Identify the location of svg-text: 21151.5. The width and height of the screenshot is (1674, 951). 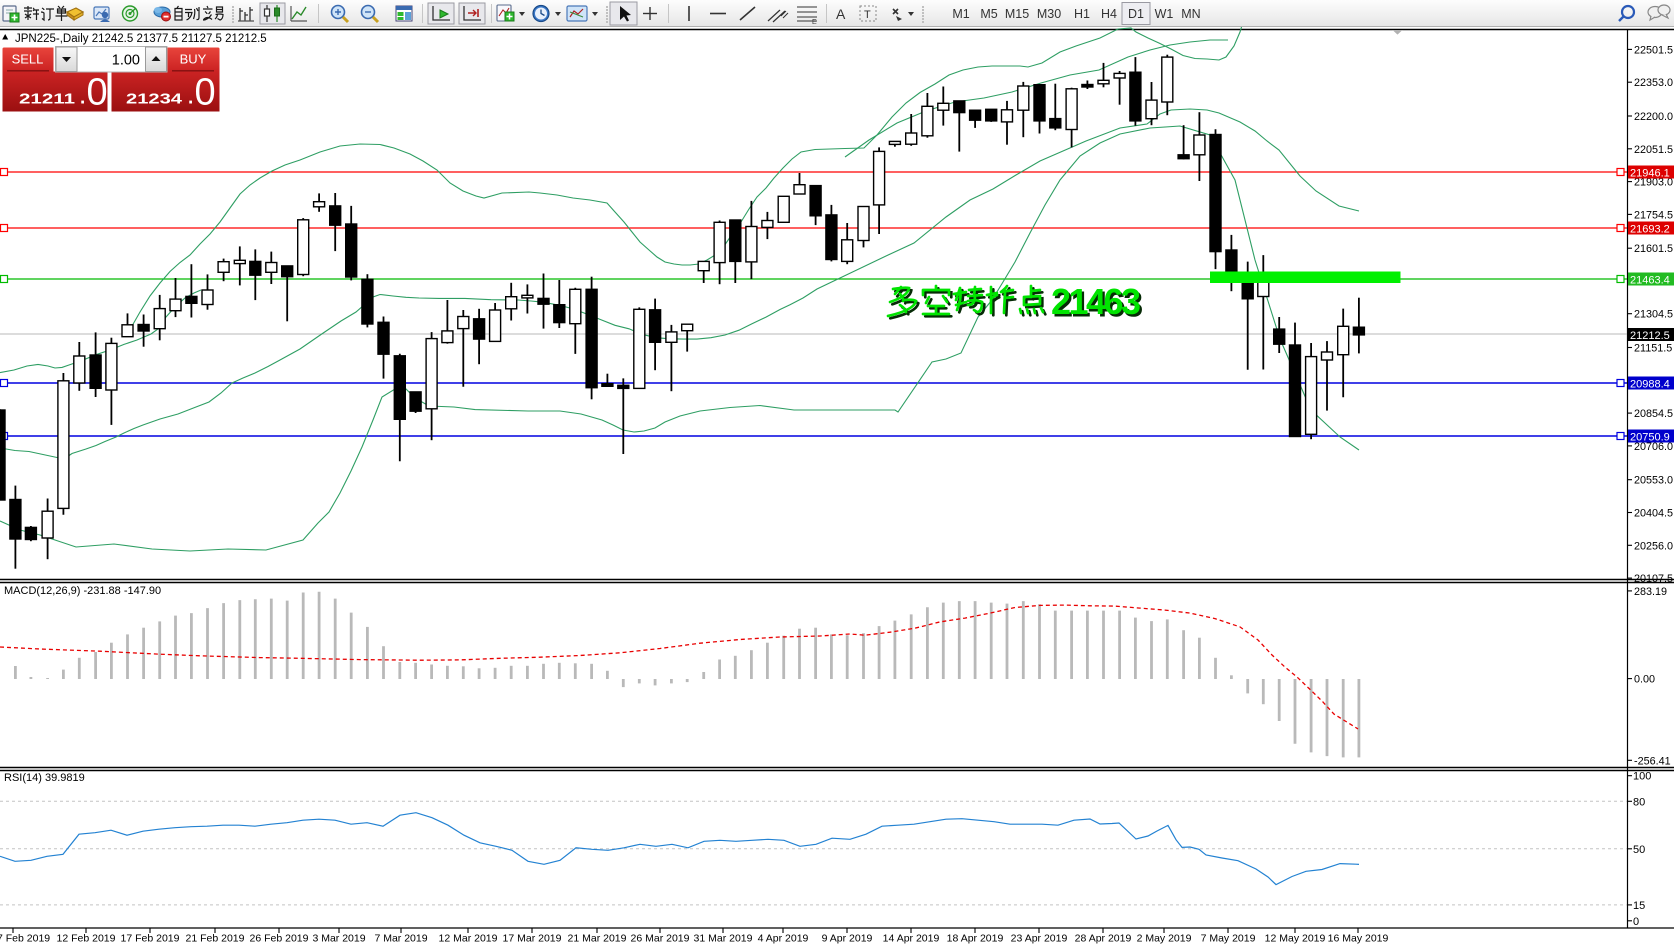
(1653, 349).